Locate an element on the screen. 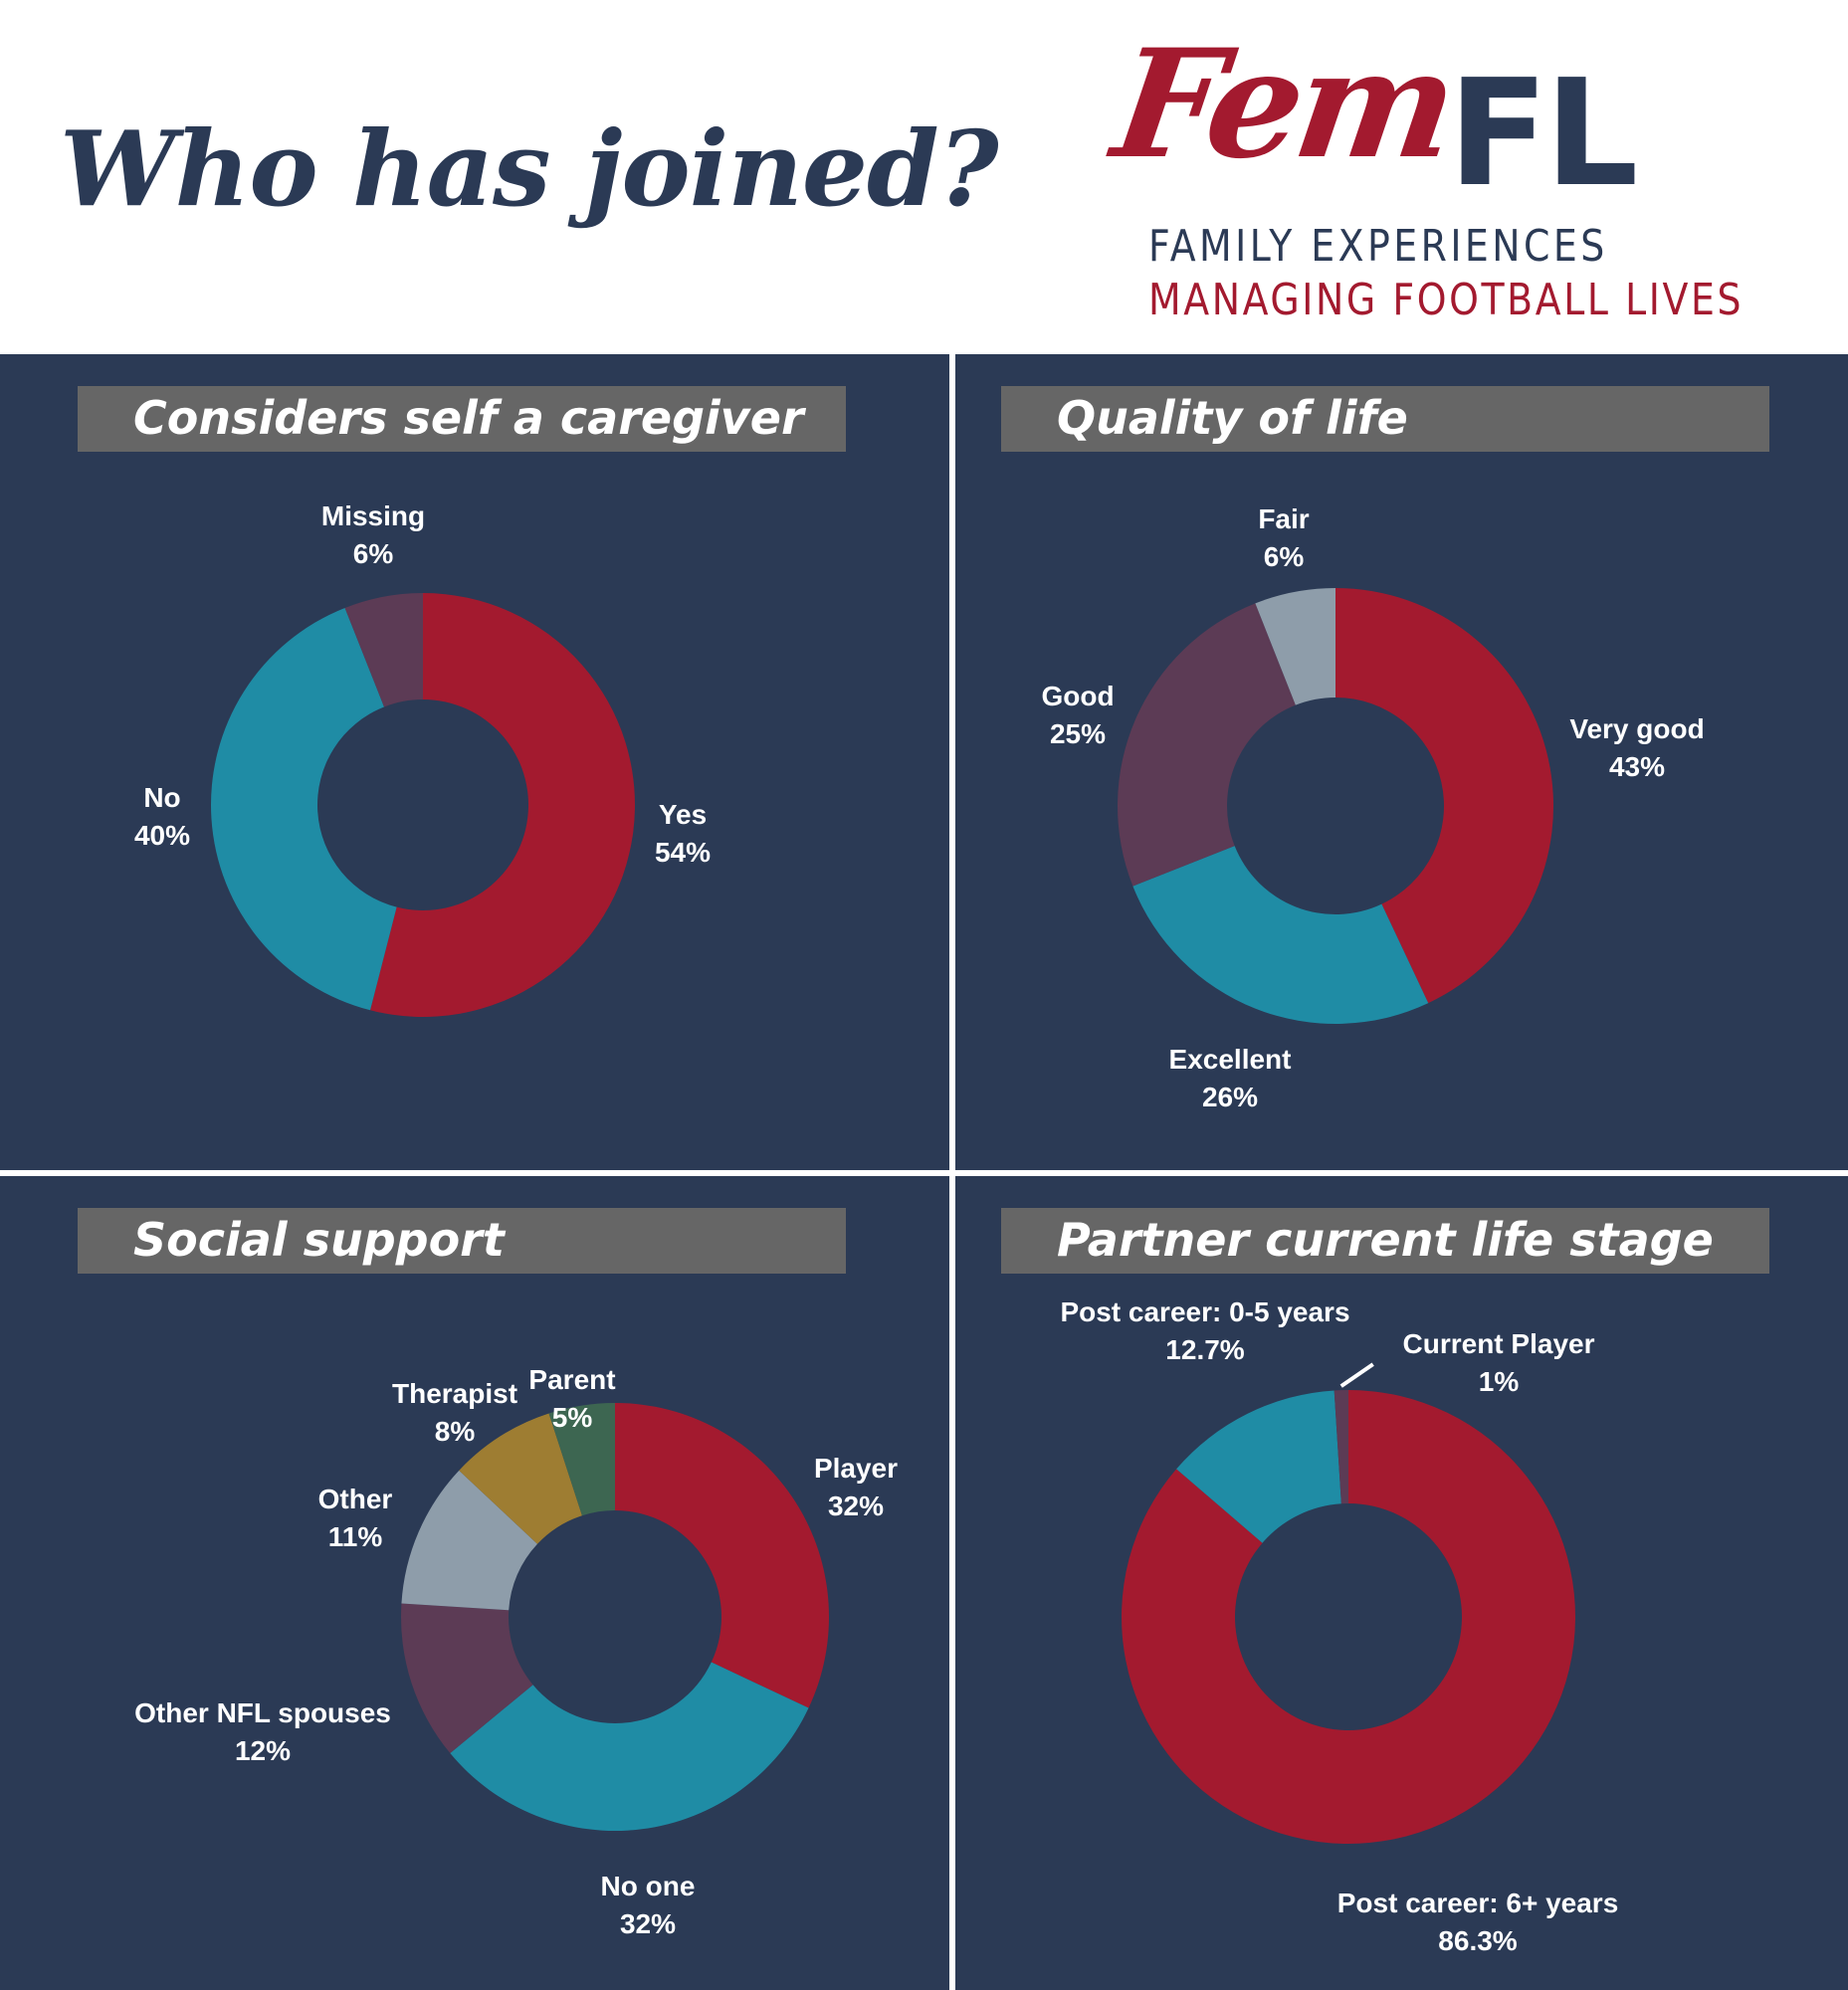 The width and height of the screenshot is (1848, 1990). slice-value-excellent: 26% is located at coordinates (1230, 1097).